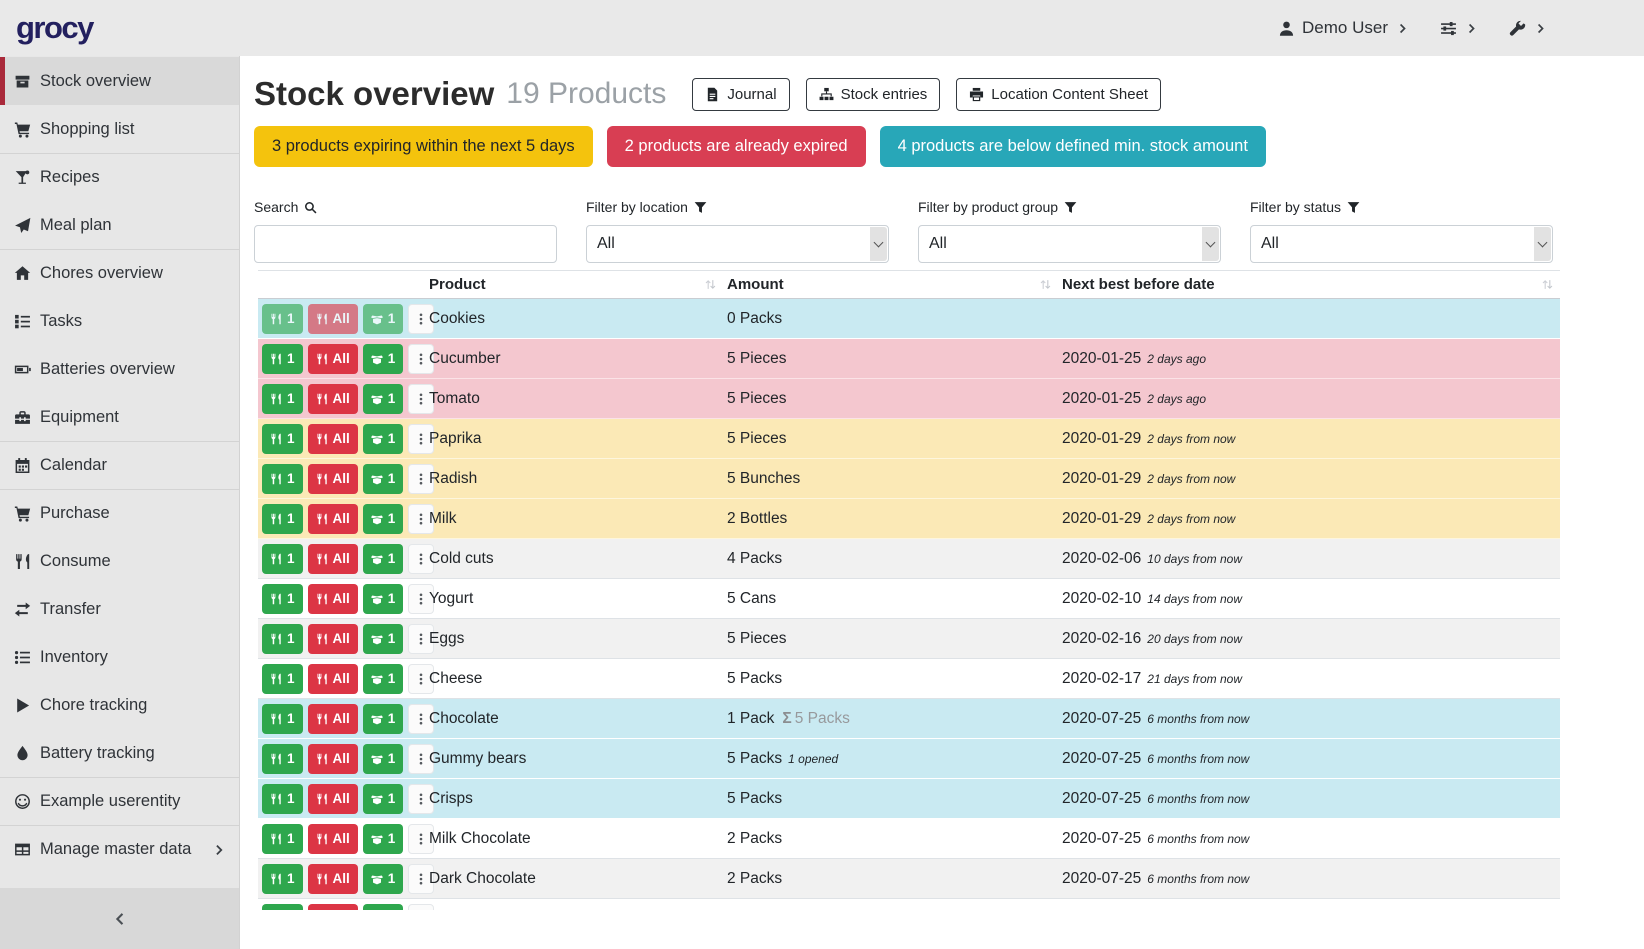 This screenshot has width=1644, height=949. I want to click on sidebar-item-chore-tracking: Chore tracking, so click(119, 705).